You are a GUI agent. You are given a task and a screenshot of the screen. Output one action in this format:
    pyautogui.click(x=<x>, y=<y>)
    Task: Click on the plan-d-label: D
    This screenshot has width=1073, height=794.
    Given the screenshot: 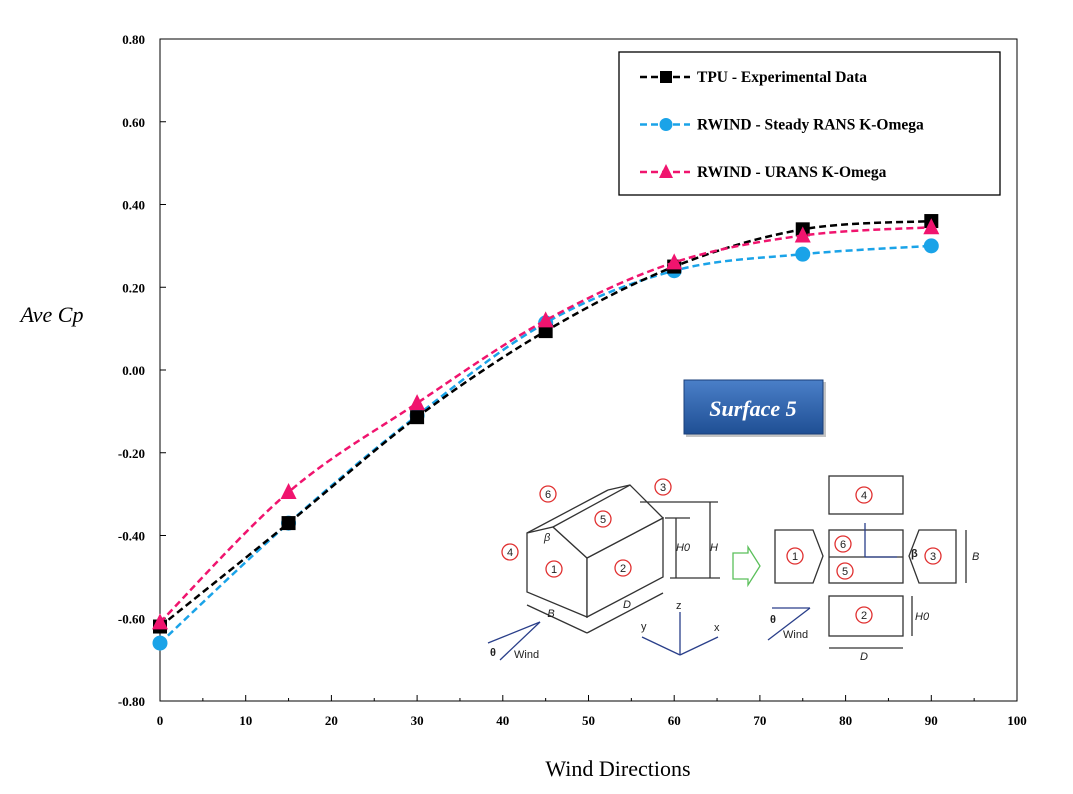 What is the action you would take?
    pyautogui.click(x=864, y=657)
    